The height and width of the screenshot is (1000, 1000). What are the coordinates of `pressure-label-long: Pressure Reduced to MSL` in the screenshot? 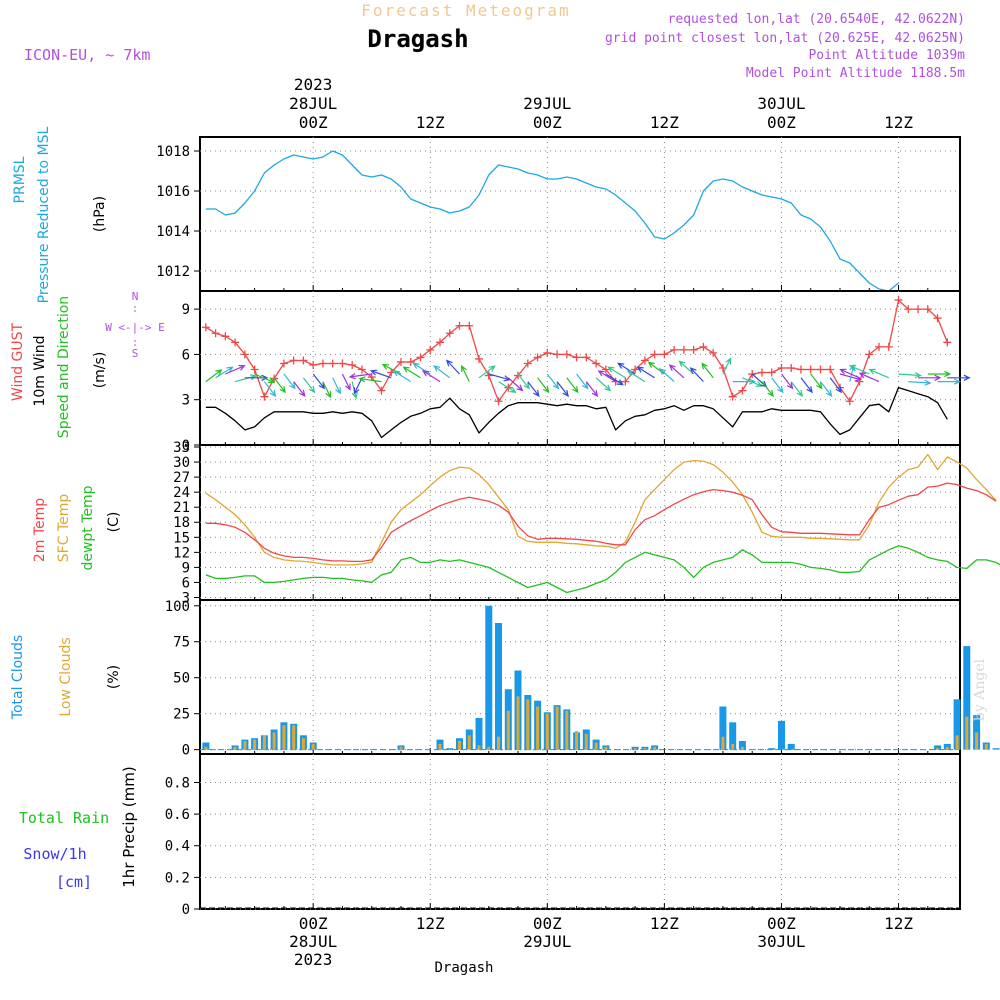 It's located at (44, 214).